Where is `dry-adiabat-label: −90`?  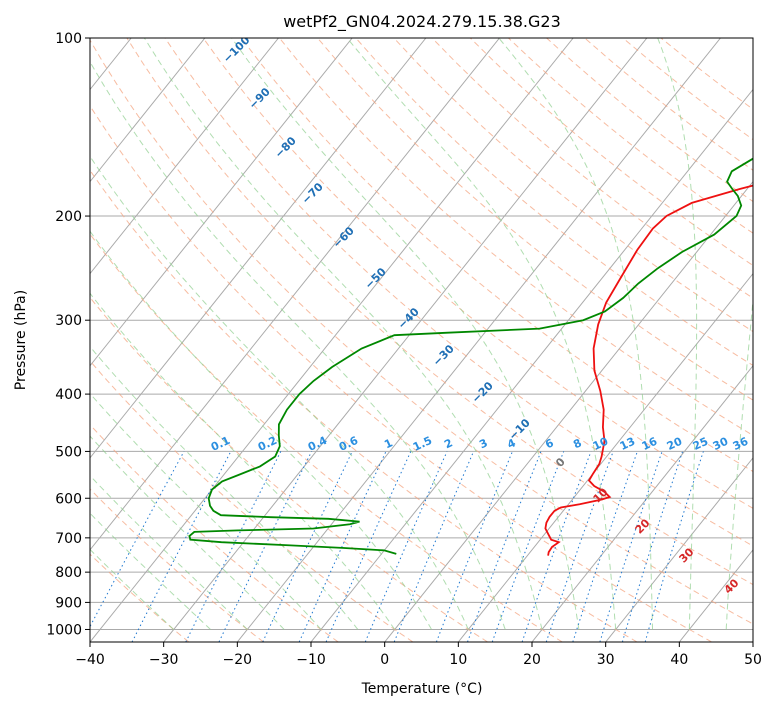
dry-adiabat-label: −90 is located at coordinates (259, 98).